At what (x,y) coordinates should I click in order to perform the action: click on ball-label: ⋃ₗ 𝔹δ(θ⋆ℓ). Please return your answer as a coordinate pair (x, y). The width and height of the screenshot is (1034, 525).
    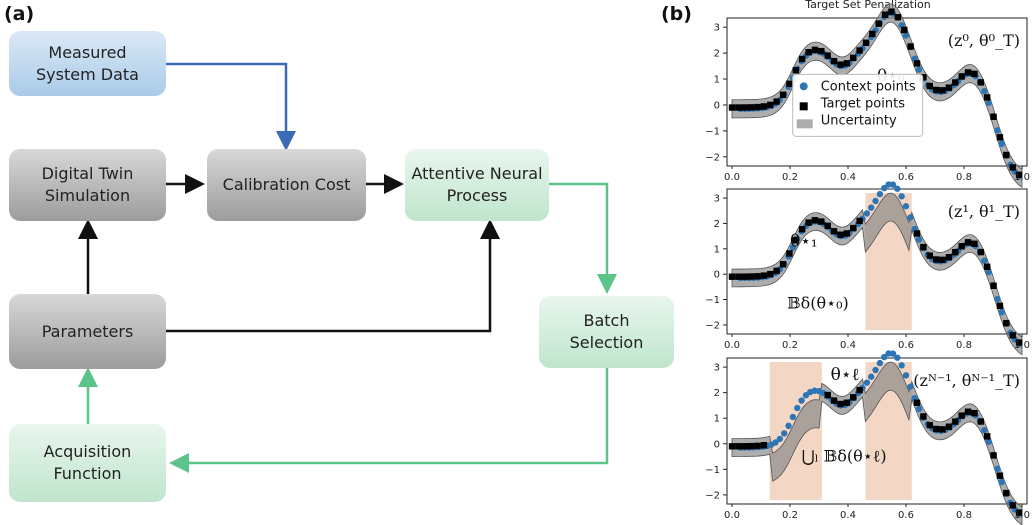
    Looking at the image, I should click on (844, 456).